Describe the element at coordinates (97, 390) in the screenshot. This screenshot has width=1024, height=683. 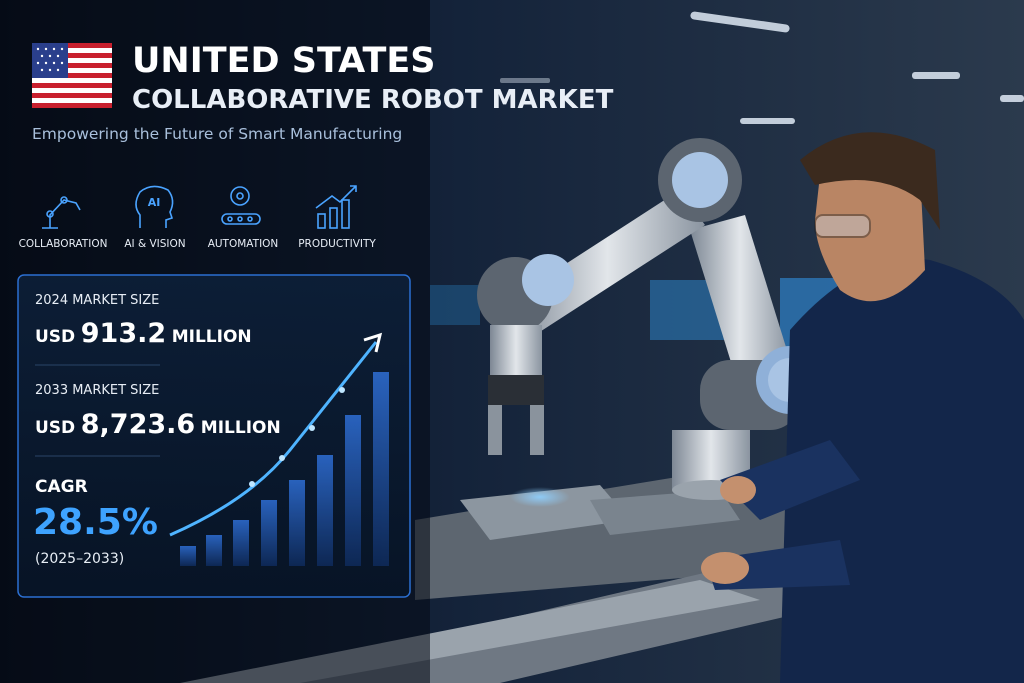
I see `stat-label: 2033 MARKET SIZE` at that location.